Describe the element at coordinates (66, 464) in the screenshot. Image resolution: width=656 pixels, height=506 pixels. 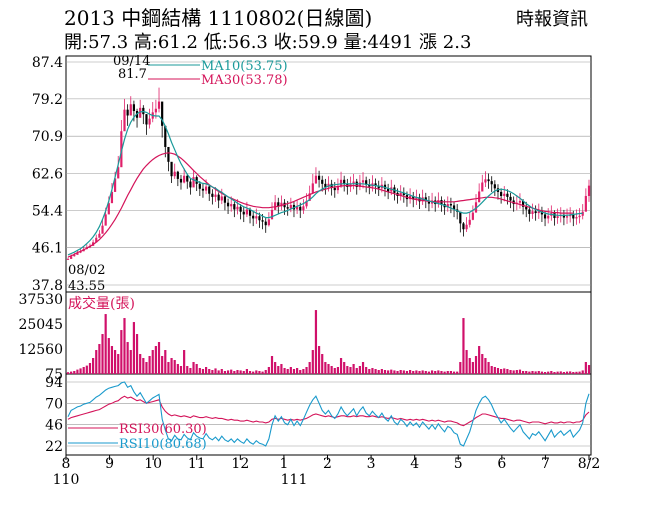
I see `x-tick-label: 8` at that location.